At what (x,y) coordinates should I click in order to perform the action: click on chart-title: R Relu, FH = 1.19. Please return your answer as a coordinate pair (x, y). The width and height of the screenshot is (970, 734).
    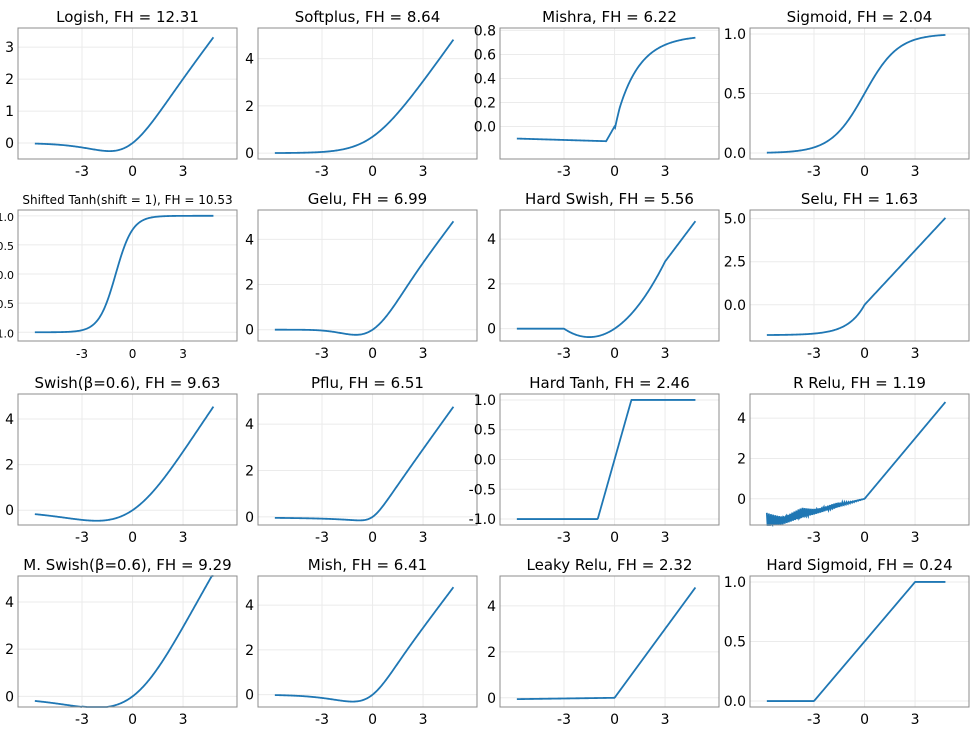
    Looking at the image, I should click on (859, 383).